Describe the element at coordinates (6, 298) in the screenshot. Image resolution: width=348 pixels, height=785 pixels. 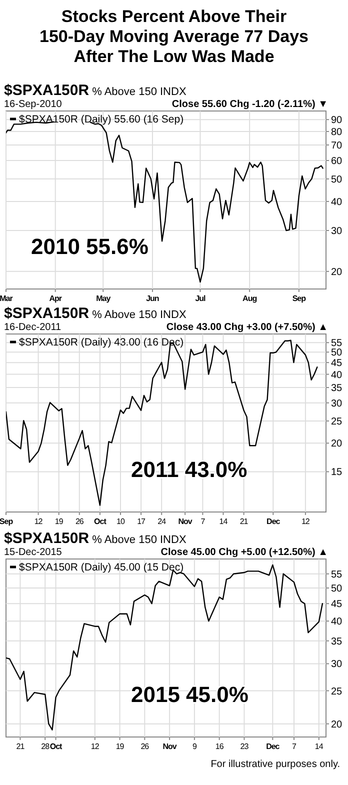
I see `x-tick-label: Mar` at that location.